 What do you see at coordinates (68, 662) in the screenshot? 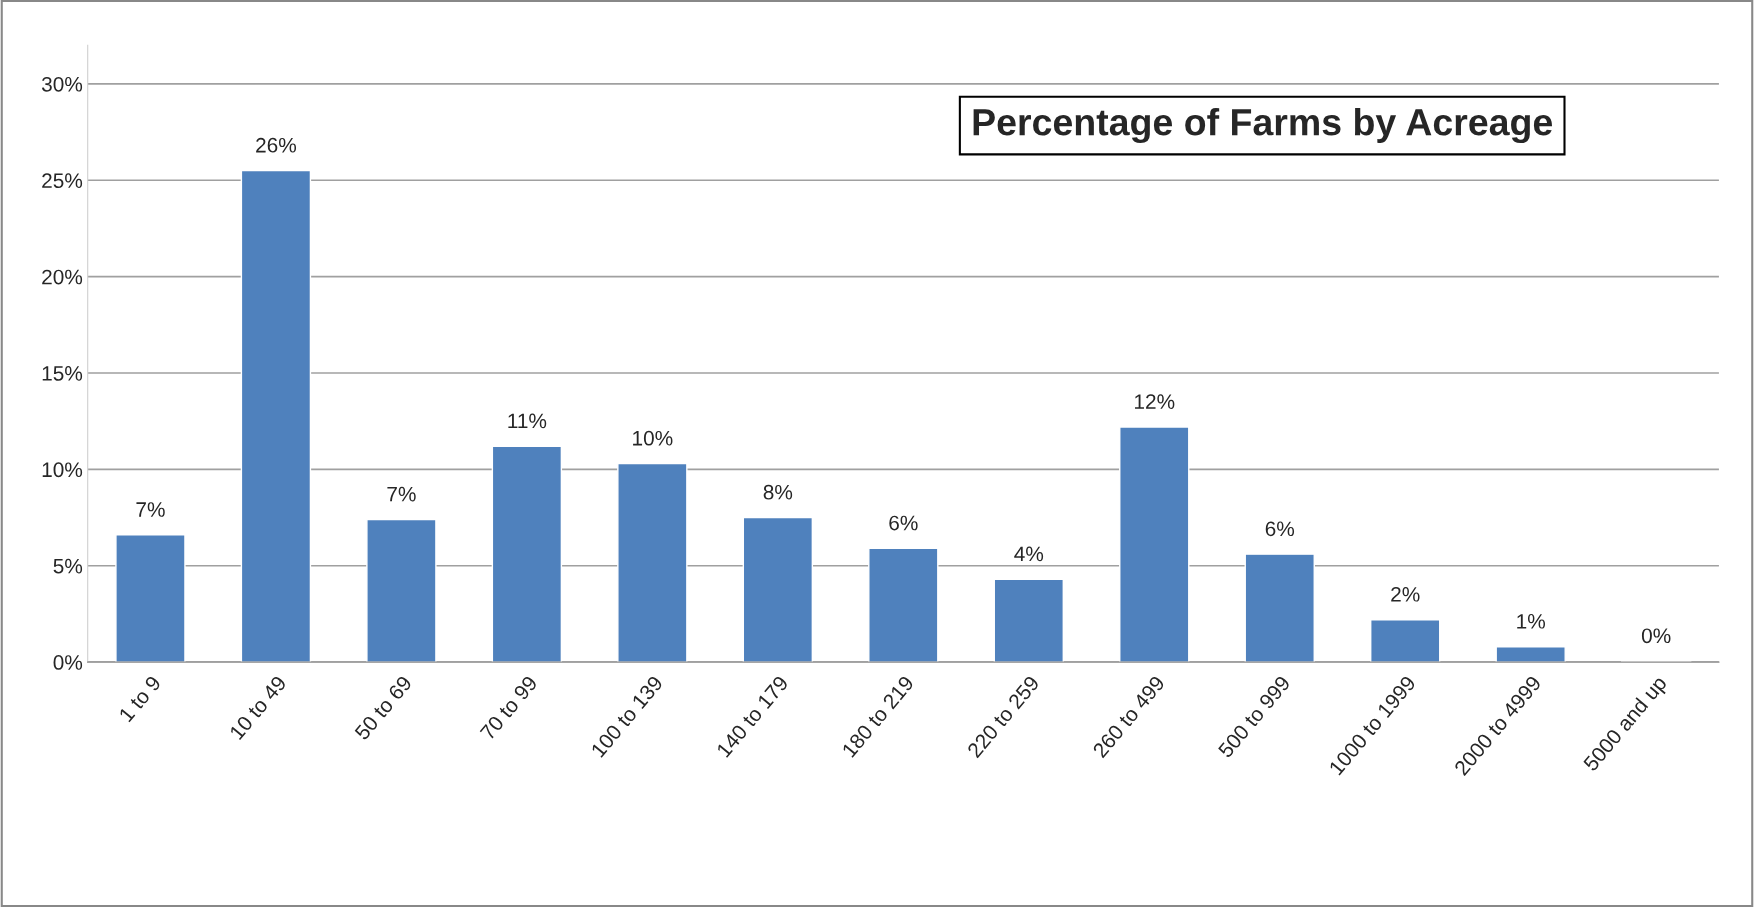
I see `y-tick-label: 0%` at bounding box center [68, 662].